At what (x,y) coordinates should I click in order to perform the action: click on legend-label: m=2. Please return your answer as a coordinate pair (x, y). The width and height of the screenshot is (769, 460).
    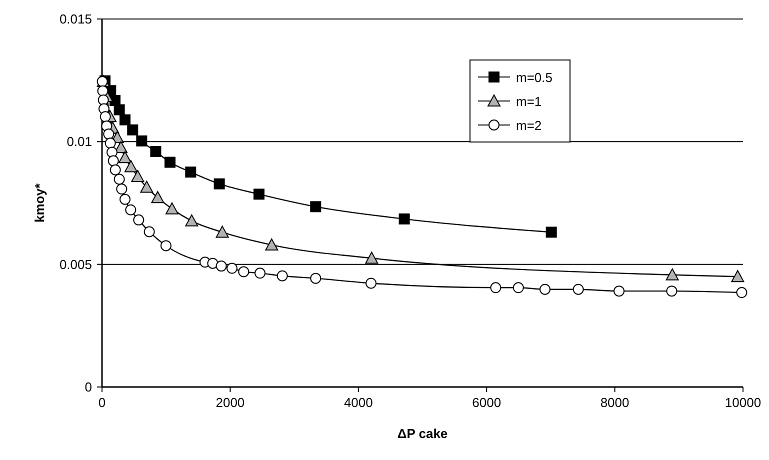
    Looking at the image, I should click on (529, 125).